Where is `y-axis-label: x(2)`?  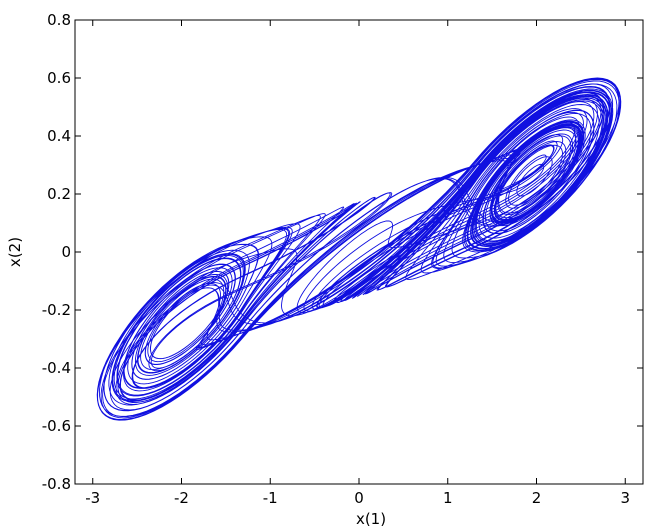 y-axis-label: x(2) is located at coordinates (15, 252).